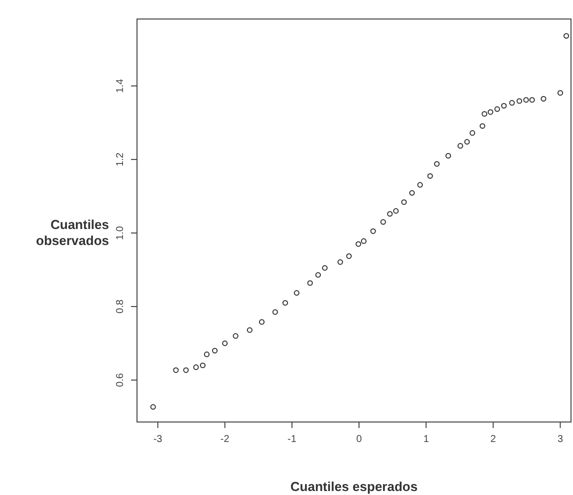 The image size is (573, 495). What do you see at coordinates (120, 380) in the screenshot?
I see `y-tick-label: 0.6` at bounding box center [120, 380].